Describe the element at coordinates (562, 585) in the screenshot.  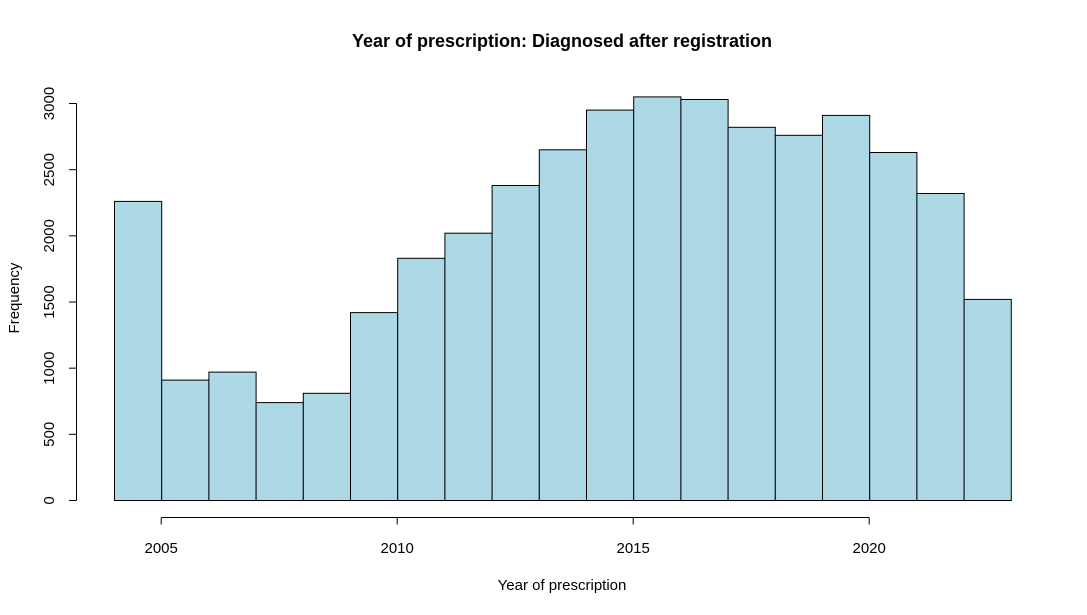
I see `x-axis-label: Year of prescription` at that location.